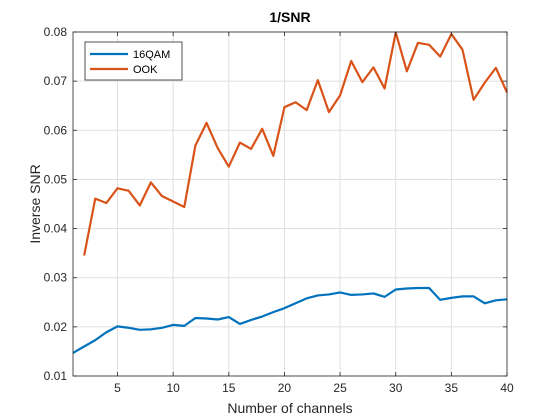 The image size is (560, 420). What do you see at coordinates (56, 327) in the screenshot?
I see `y-tick-label: 0.02` at bounding box center [56, 327].